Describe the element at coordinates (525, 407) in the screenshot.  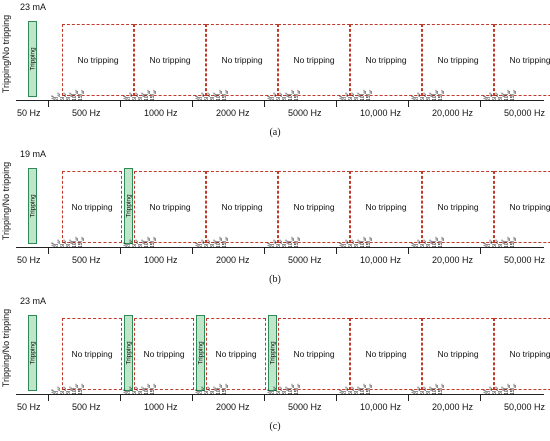
I see `frequency-label: 50,000 Hz` at that location.